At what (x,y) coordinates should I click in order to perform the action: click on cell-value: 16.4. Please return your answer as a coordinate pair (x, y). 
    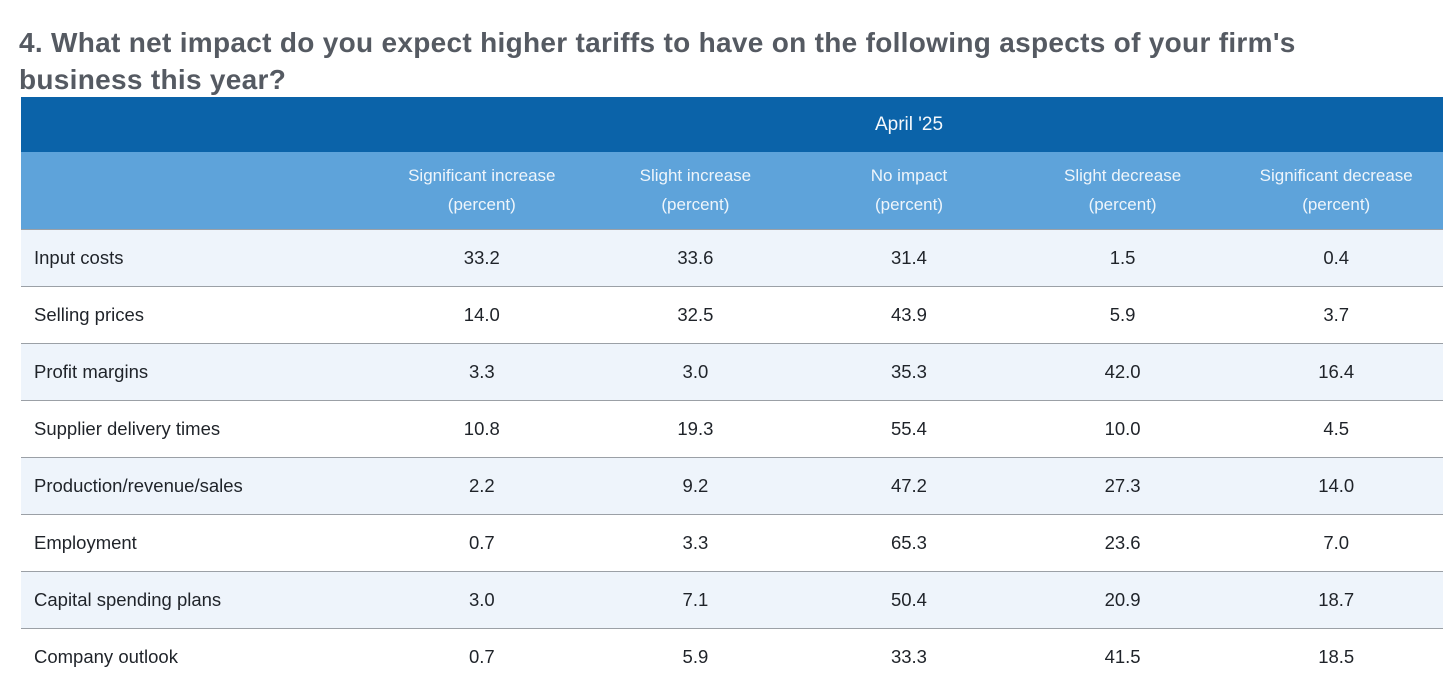
    Looking at the image, I should click on (1336, 372).